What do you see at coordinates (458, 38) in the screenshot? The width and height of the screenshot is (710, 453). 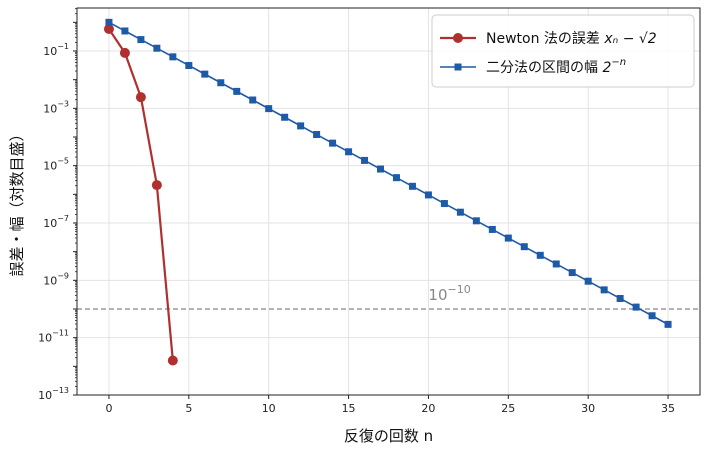 I see `legend-marker-circle` at bounding box center [458, 38].